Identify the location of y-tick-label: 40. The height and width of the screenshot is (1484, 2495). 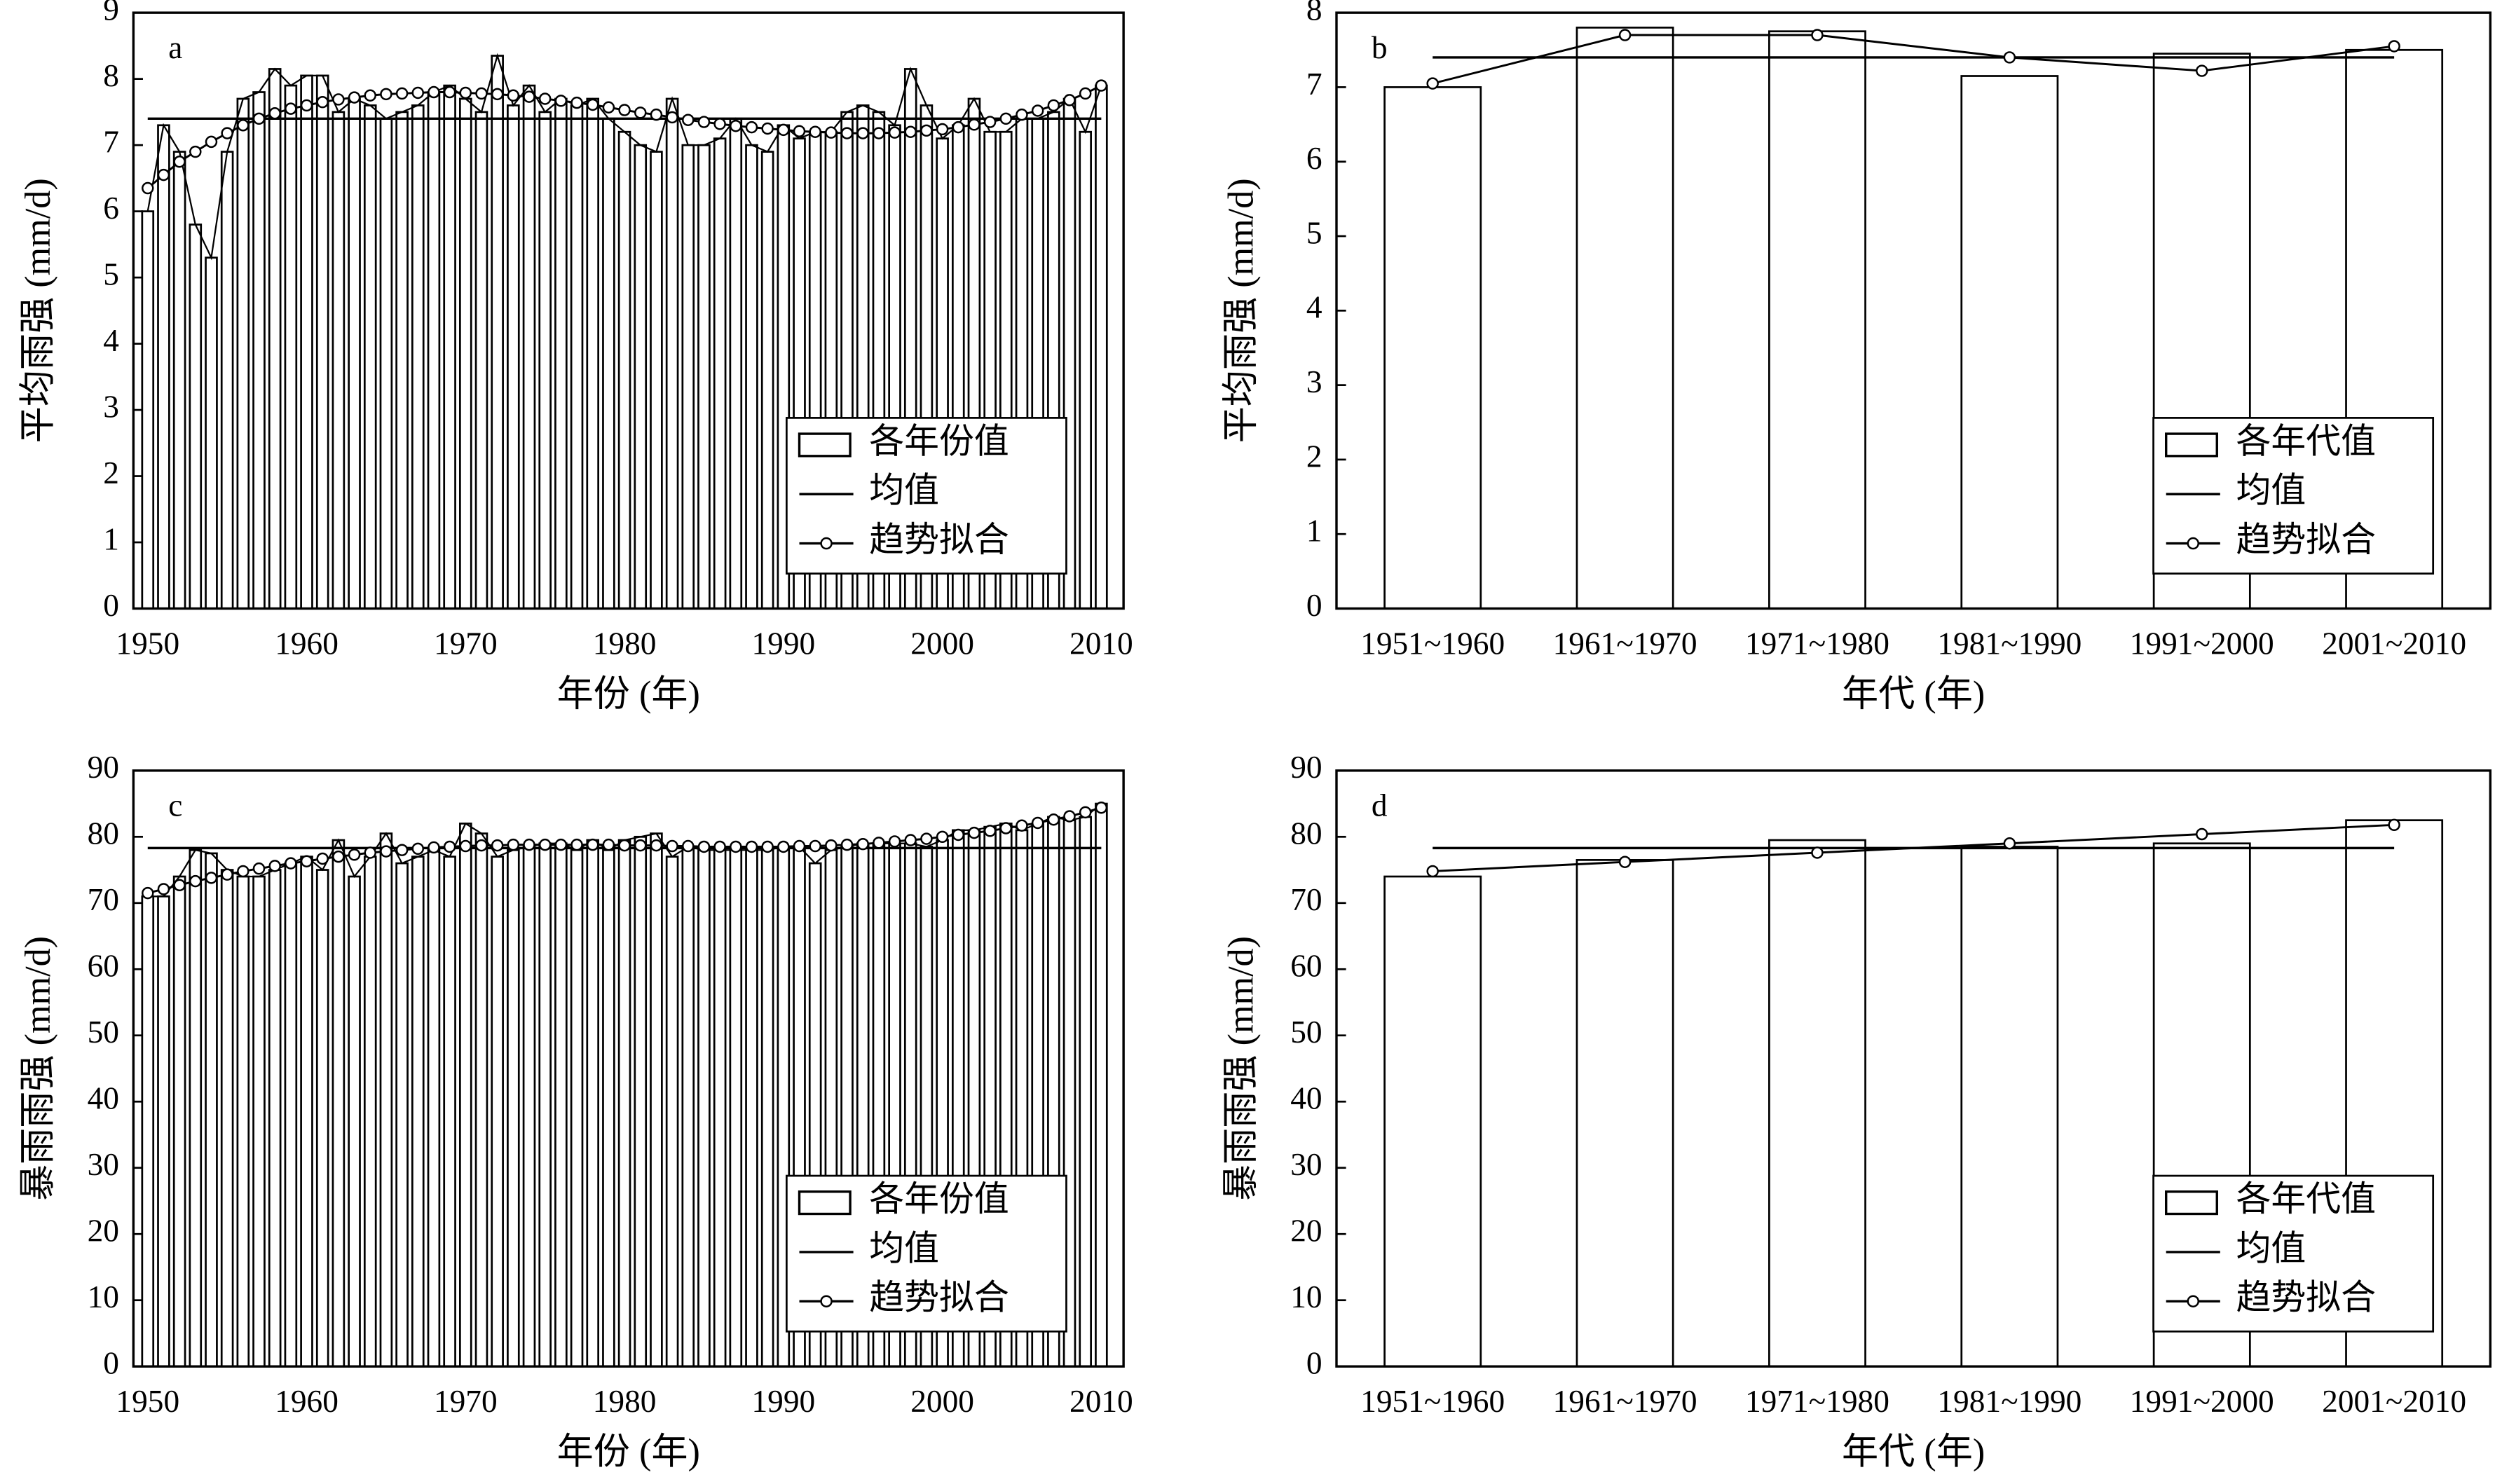
(1306, 1098).